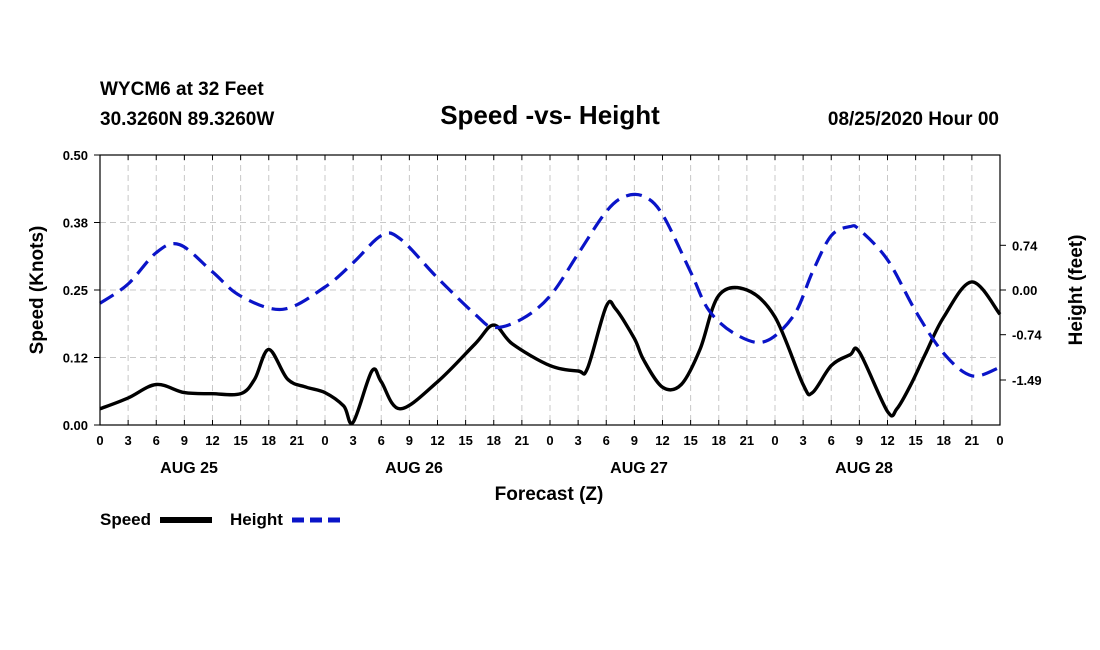 This screenshot has width=1100, height=650. Describe the element at coordinates (125, 519) in the screenshot. I see `legend-speed-label: Speed` at that location.